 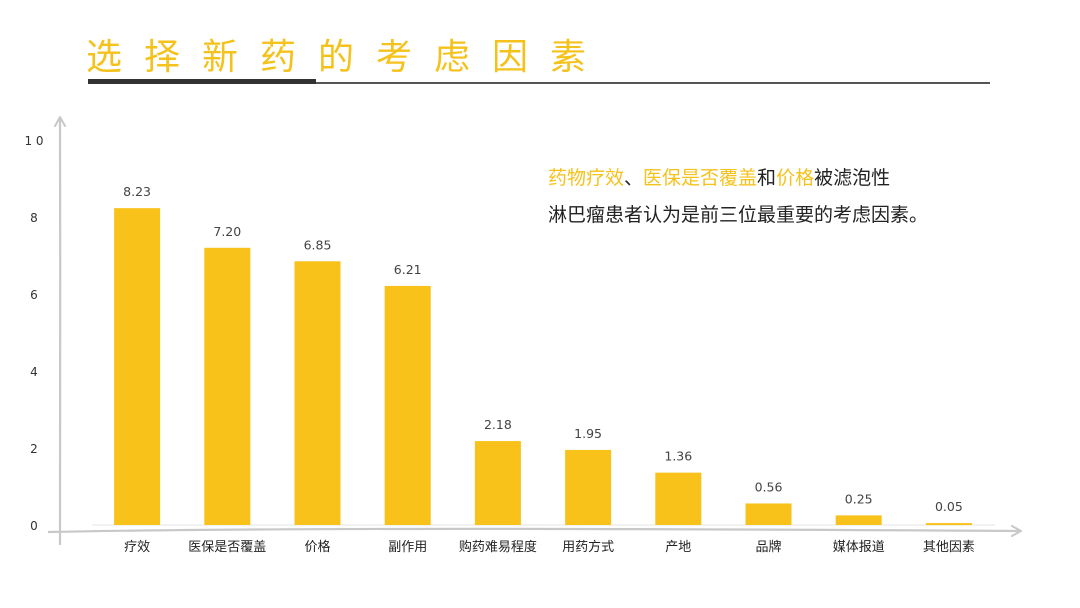 I want to click on value-label: 0.25, so click(x=859, y=498).